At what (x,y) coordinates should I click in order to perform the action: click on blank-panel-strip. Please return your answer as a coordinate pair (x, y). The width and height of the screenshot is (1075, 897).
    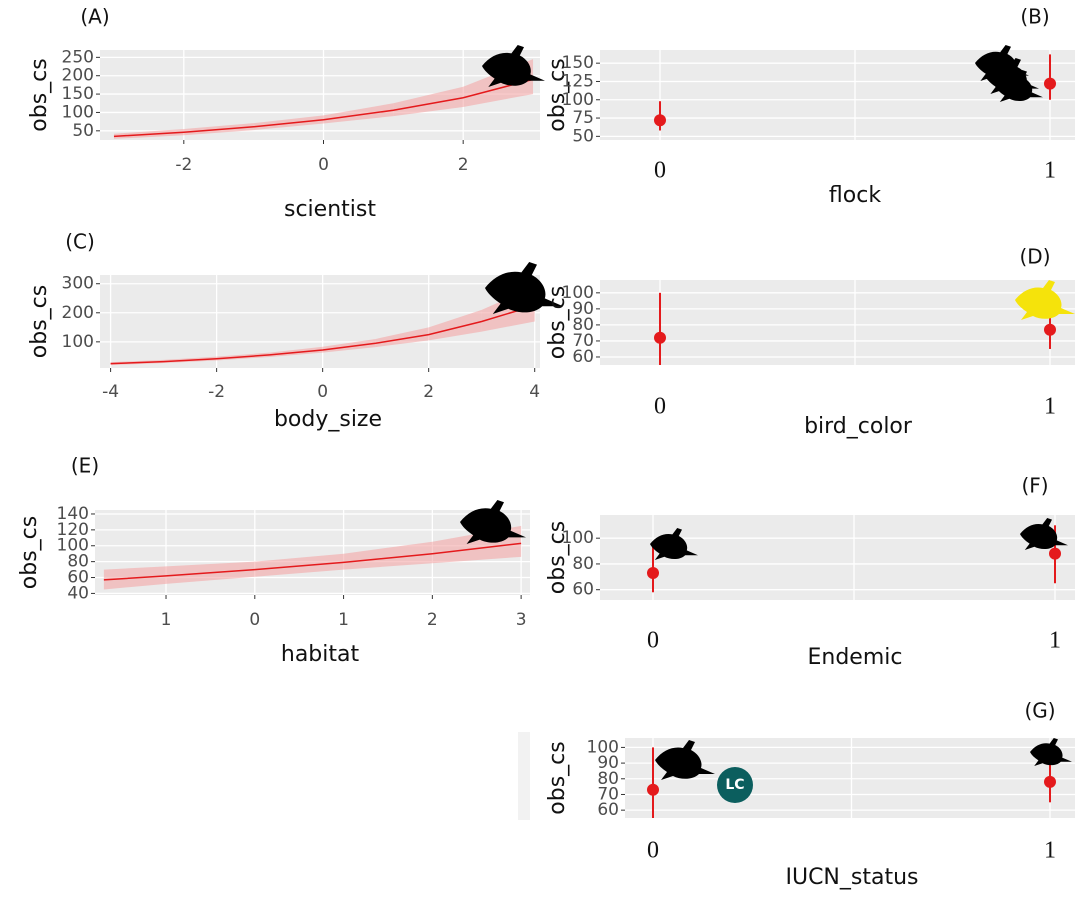
    Looking at the image, I should click on (524, 776).